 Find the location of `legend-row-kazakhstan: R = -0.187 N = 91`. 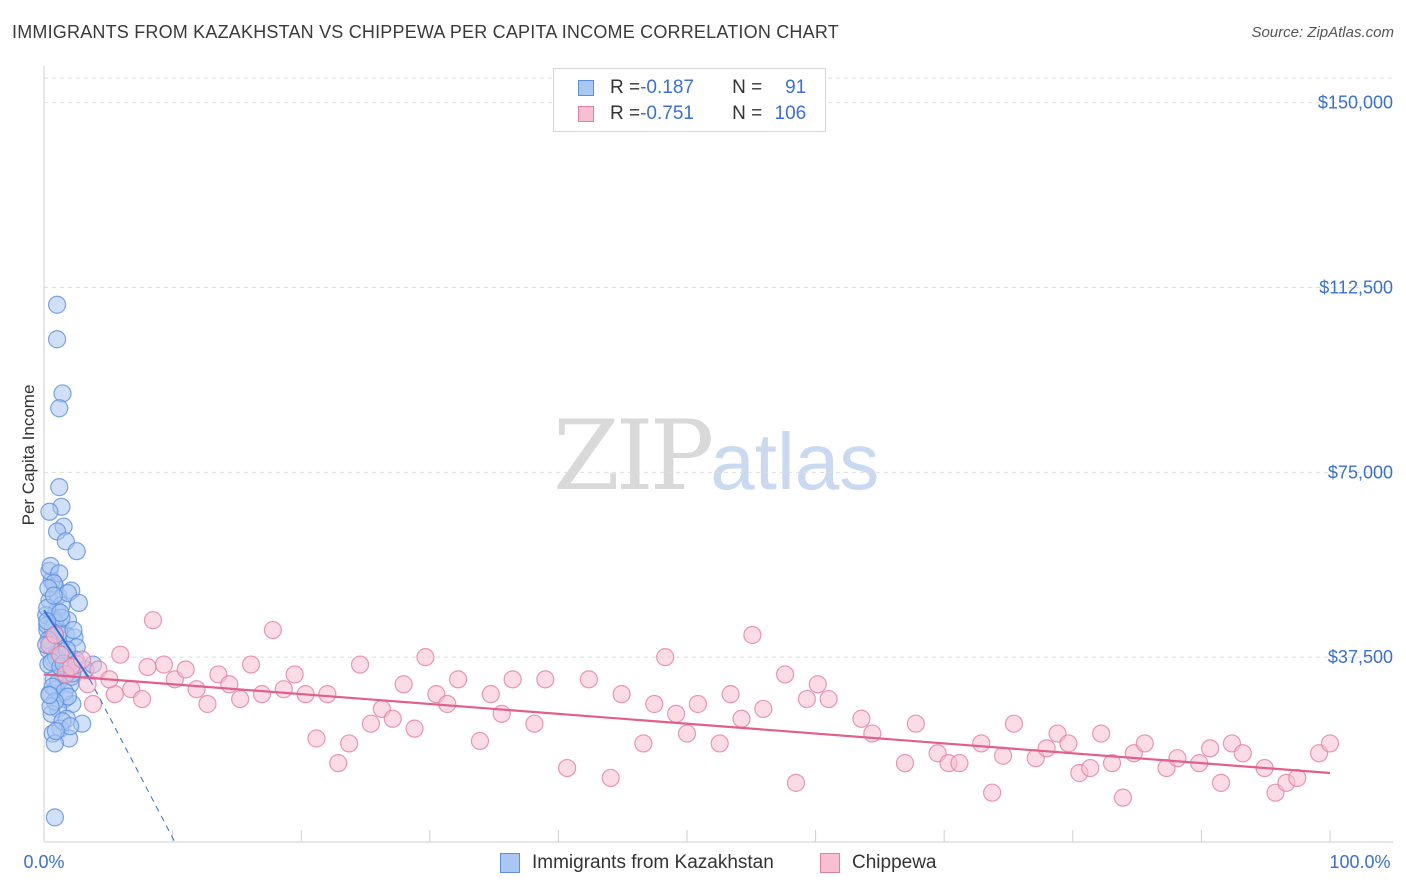

legend-row-kazakhstan: R = -0.187 N = 91 is located at coordinates (692, 88).